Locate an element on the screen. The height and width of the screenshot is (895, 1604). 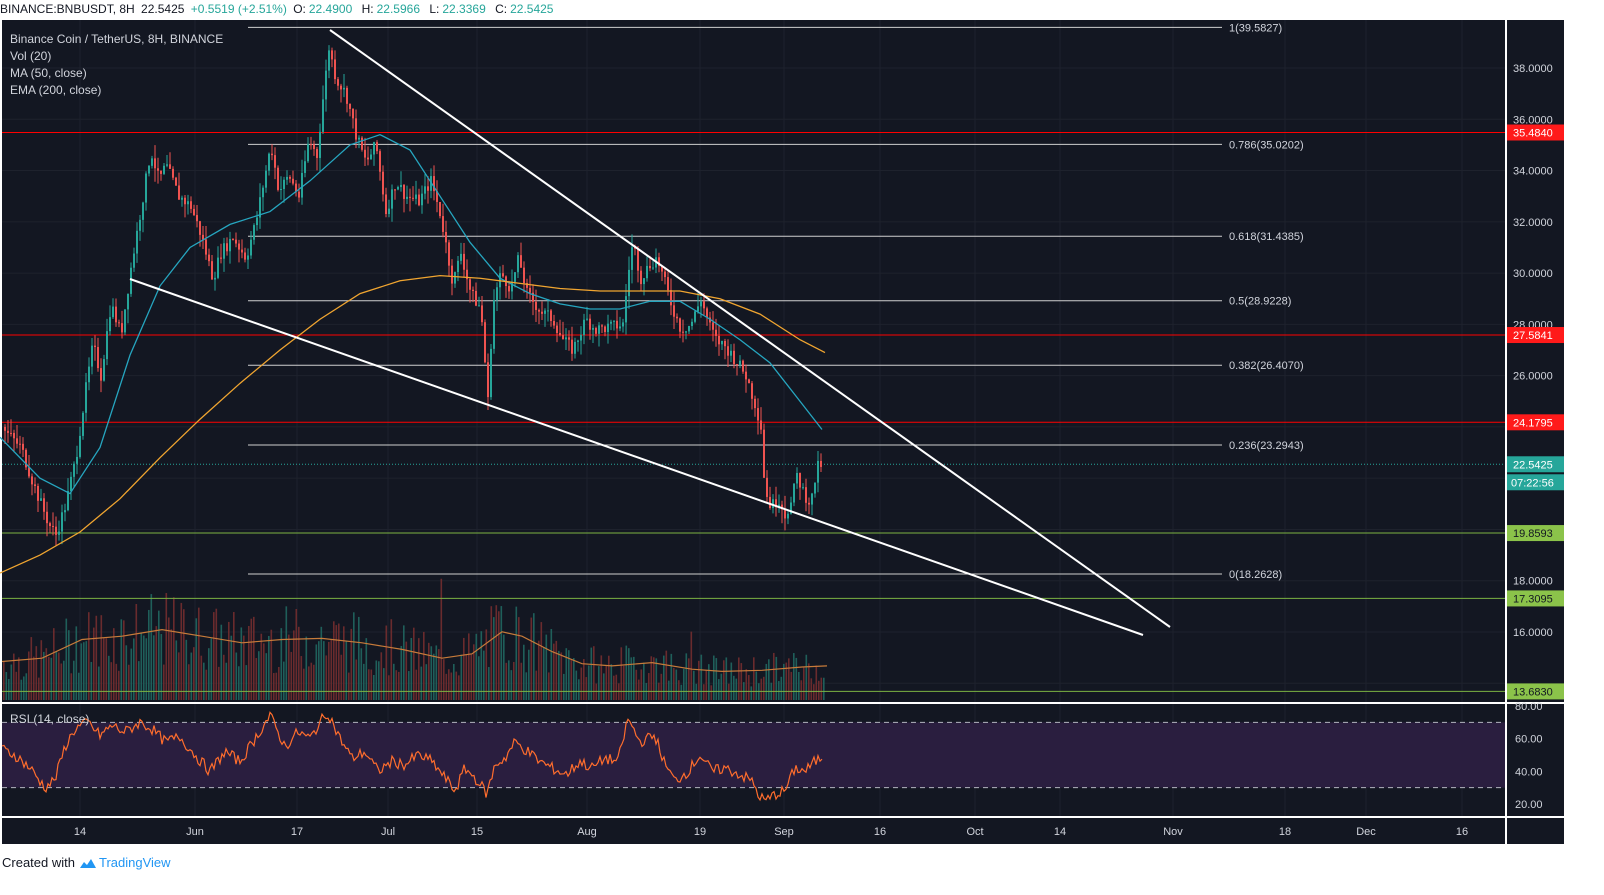
time-tick-label: Nov is located at coordinates (1173, 832).